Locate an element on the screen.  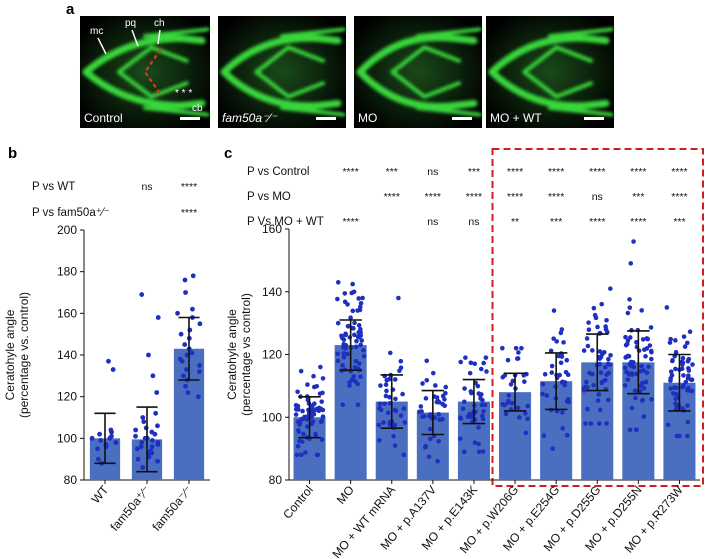
x-tick-label: fam50a⁺⁄⁻ is located at coordinates (130, 508).